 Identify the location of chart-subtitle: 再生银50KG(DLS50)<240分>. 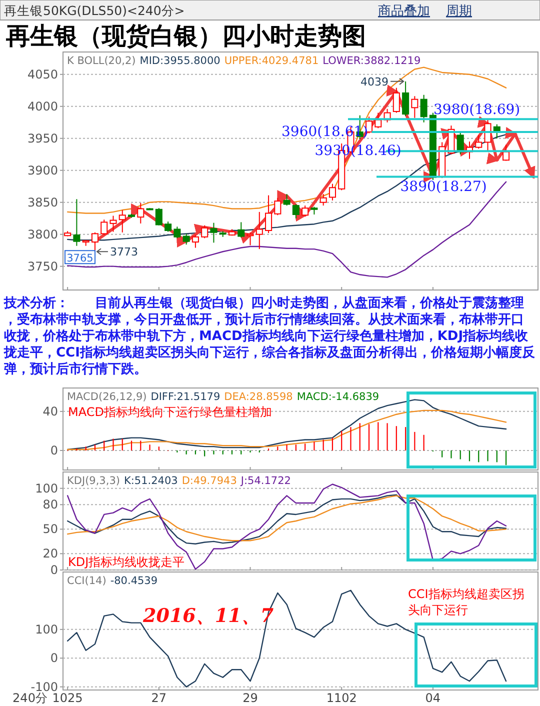
(94, 10).